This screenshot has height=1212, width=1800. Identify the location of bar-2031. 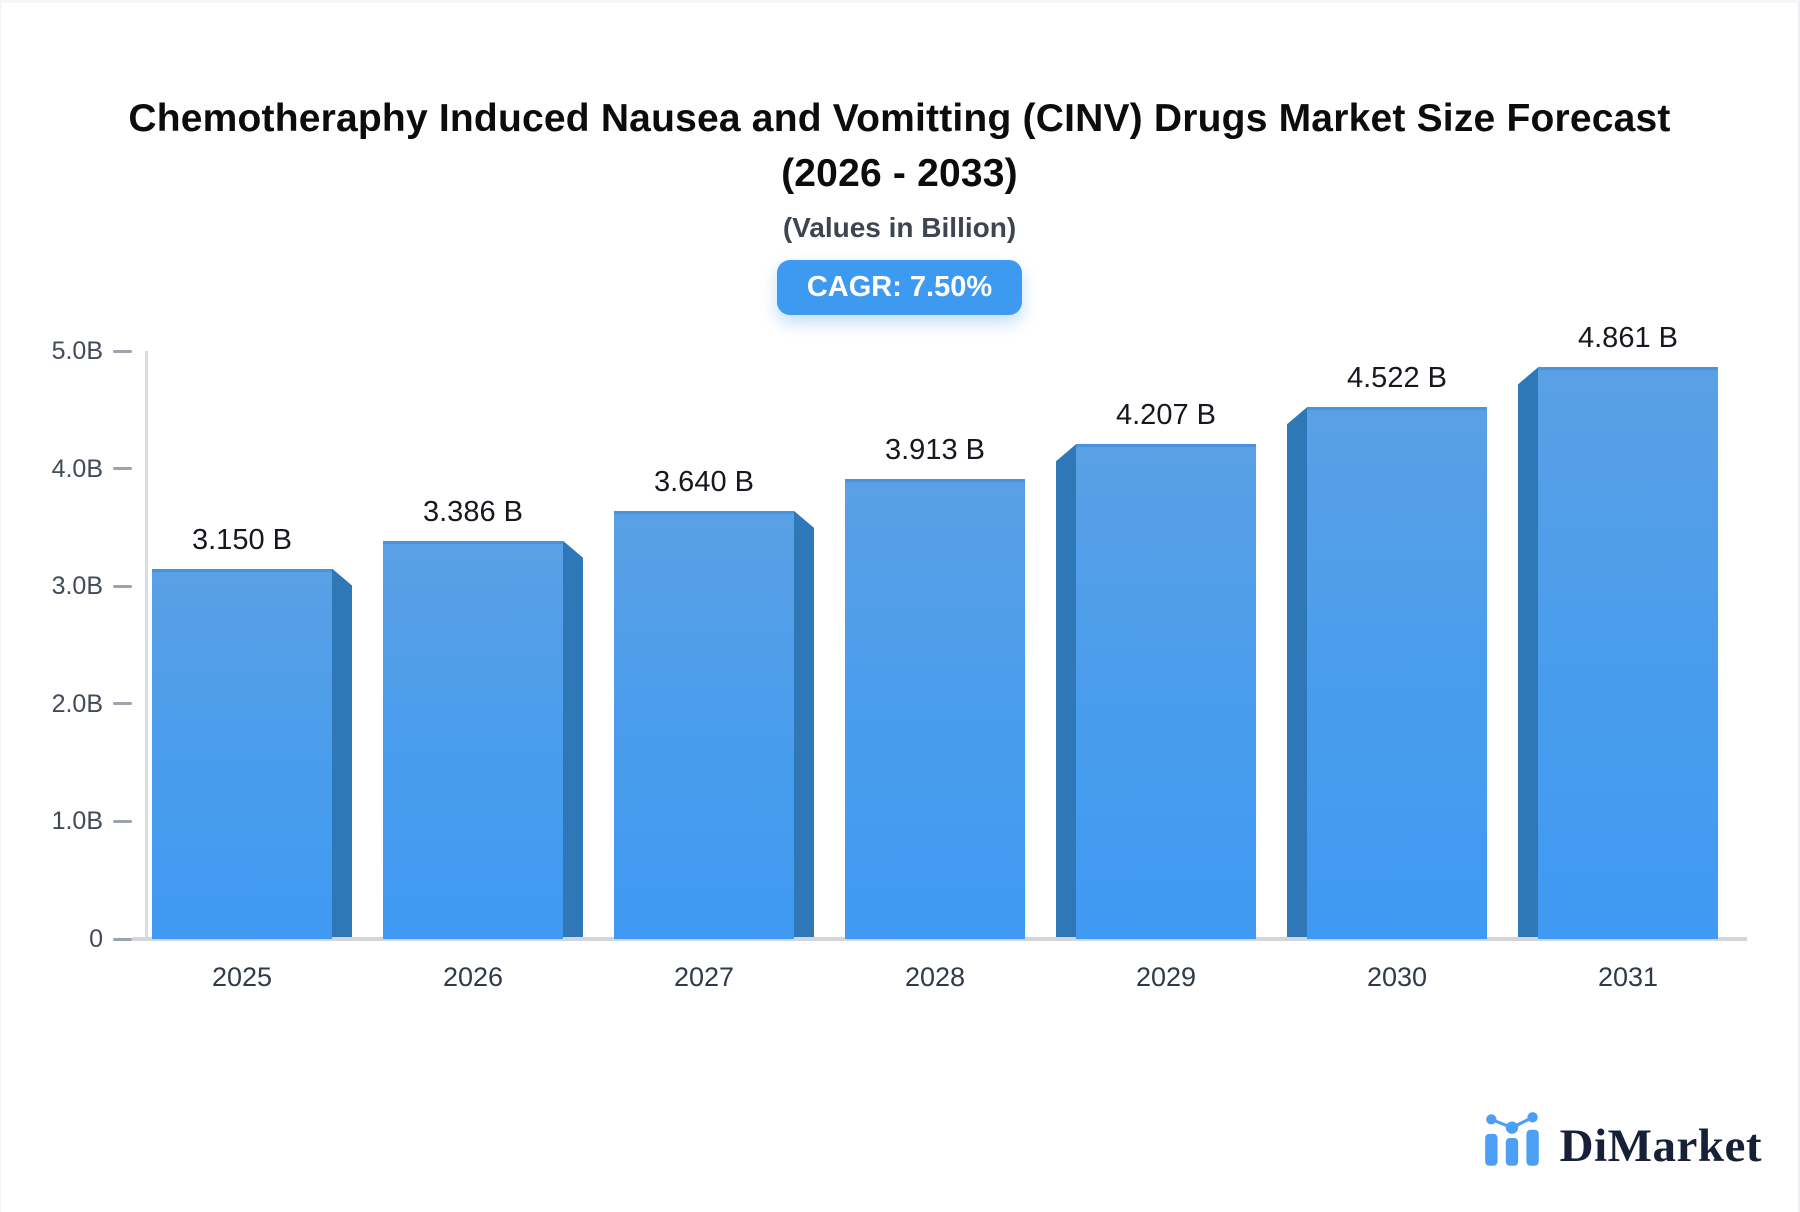
(1628, 653).